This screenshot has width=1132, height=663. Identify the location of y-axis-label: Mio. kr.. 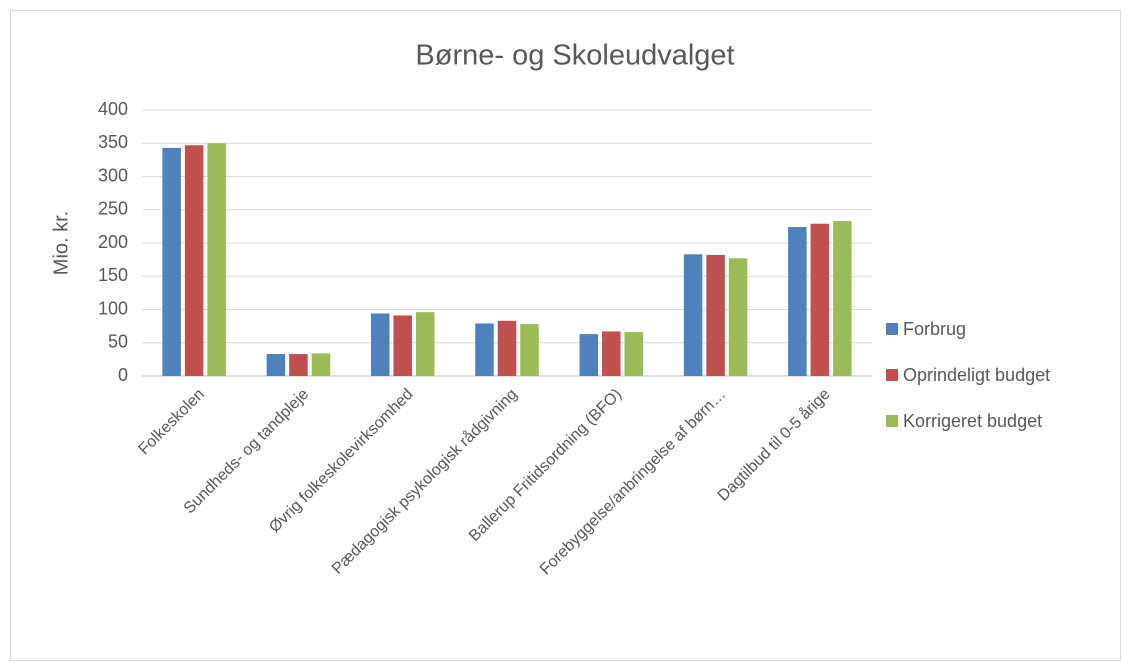
(61, 243).